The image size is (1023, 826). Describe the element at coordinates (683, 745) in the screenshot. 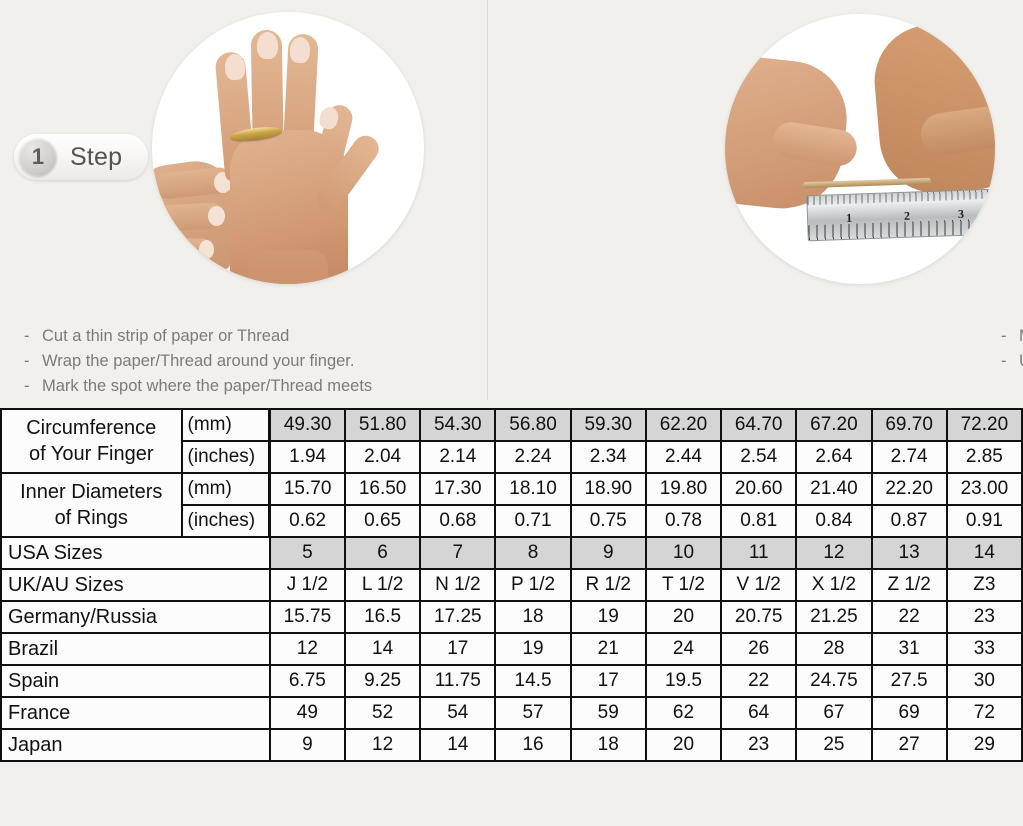

I see `table-cell-value: 20` at that location.